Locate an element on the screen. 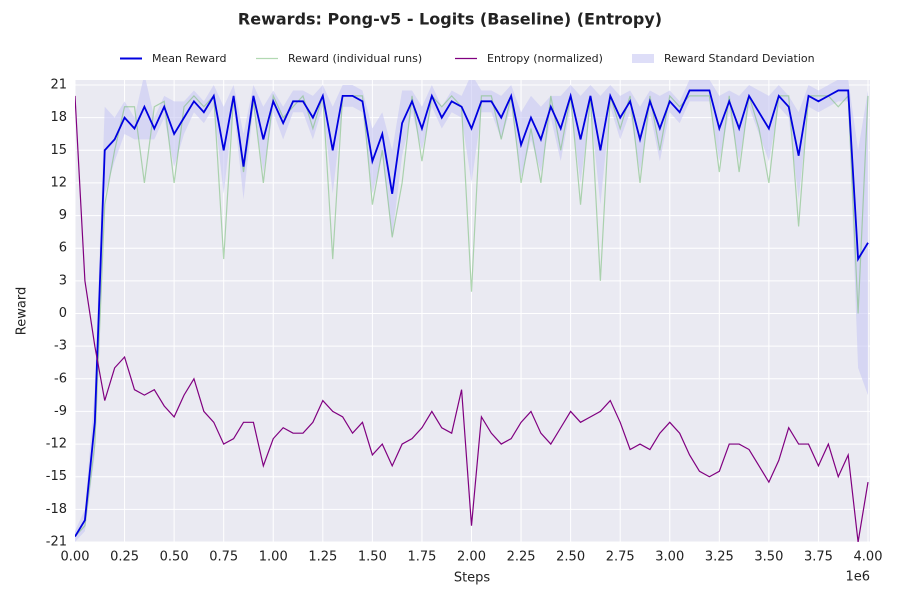 The height and width of the screenshot is (604, 900). x-tick-label: 3.75 is located at coordinates (818, 557).